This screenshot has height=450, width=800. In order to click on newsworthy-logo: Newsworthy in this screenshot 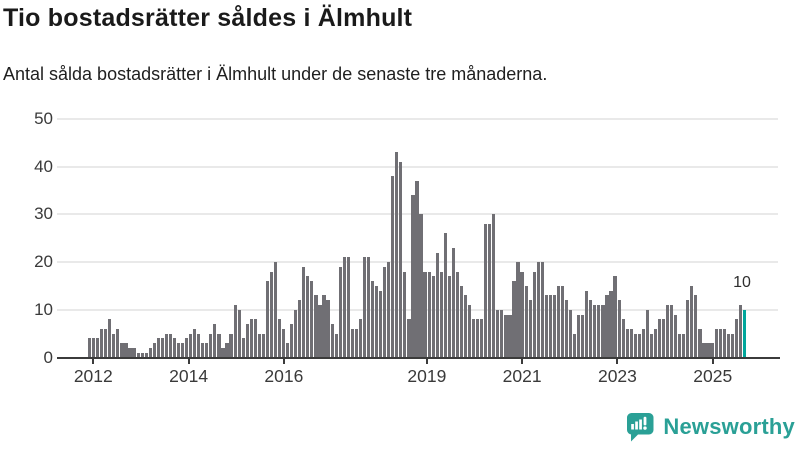, I will do `click(710, 427)`.